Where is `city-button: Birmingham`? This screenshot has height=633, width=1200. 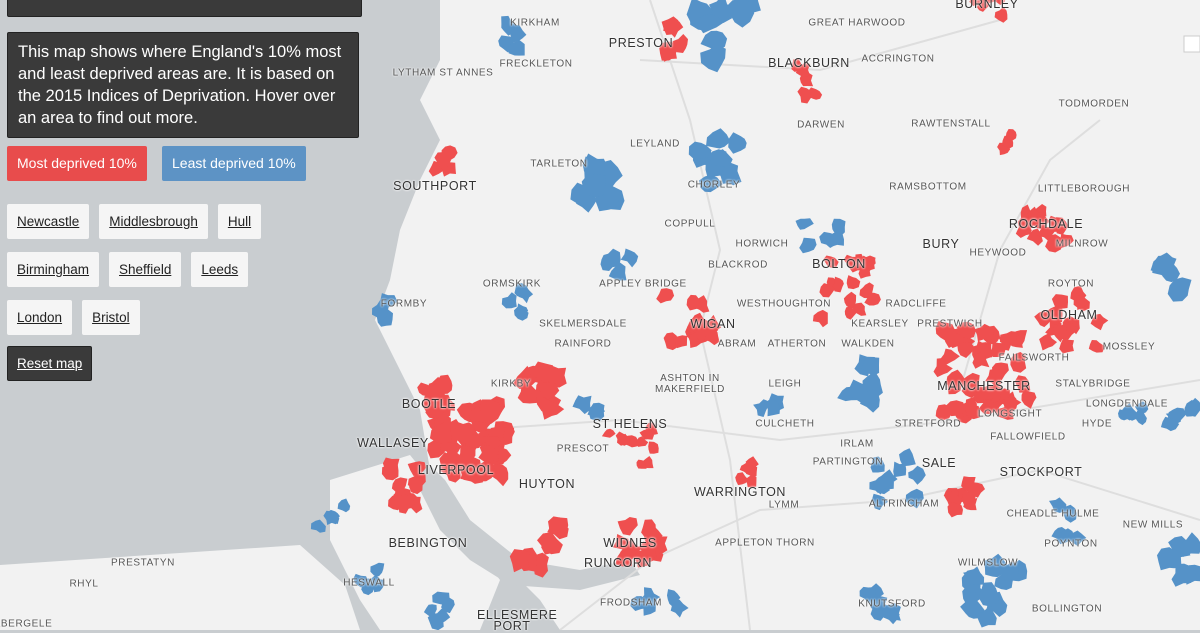
city-button: Birmingham is located at coordinates (53, 269).